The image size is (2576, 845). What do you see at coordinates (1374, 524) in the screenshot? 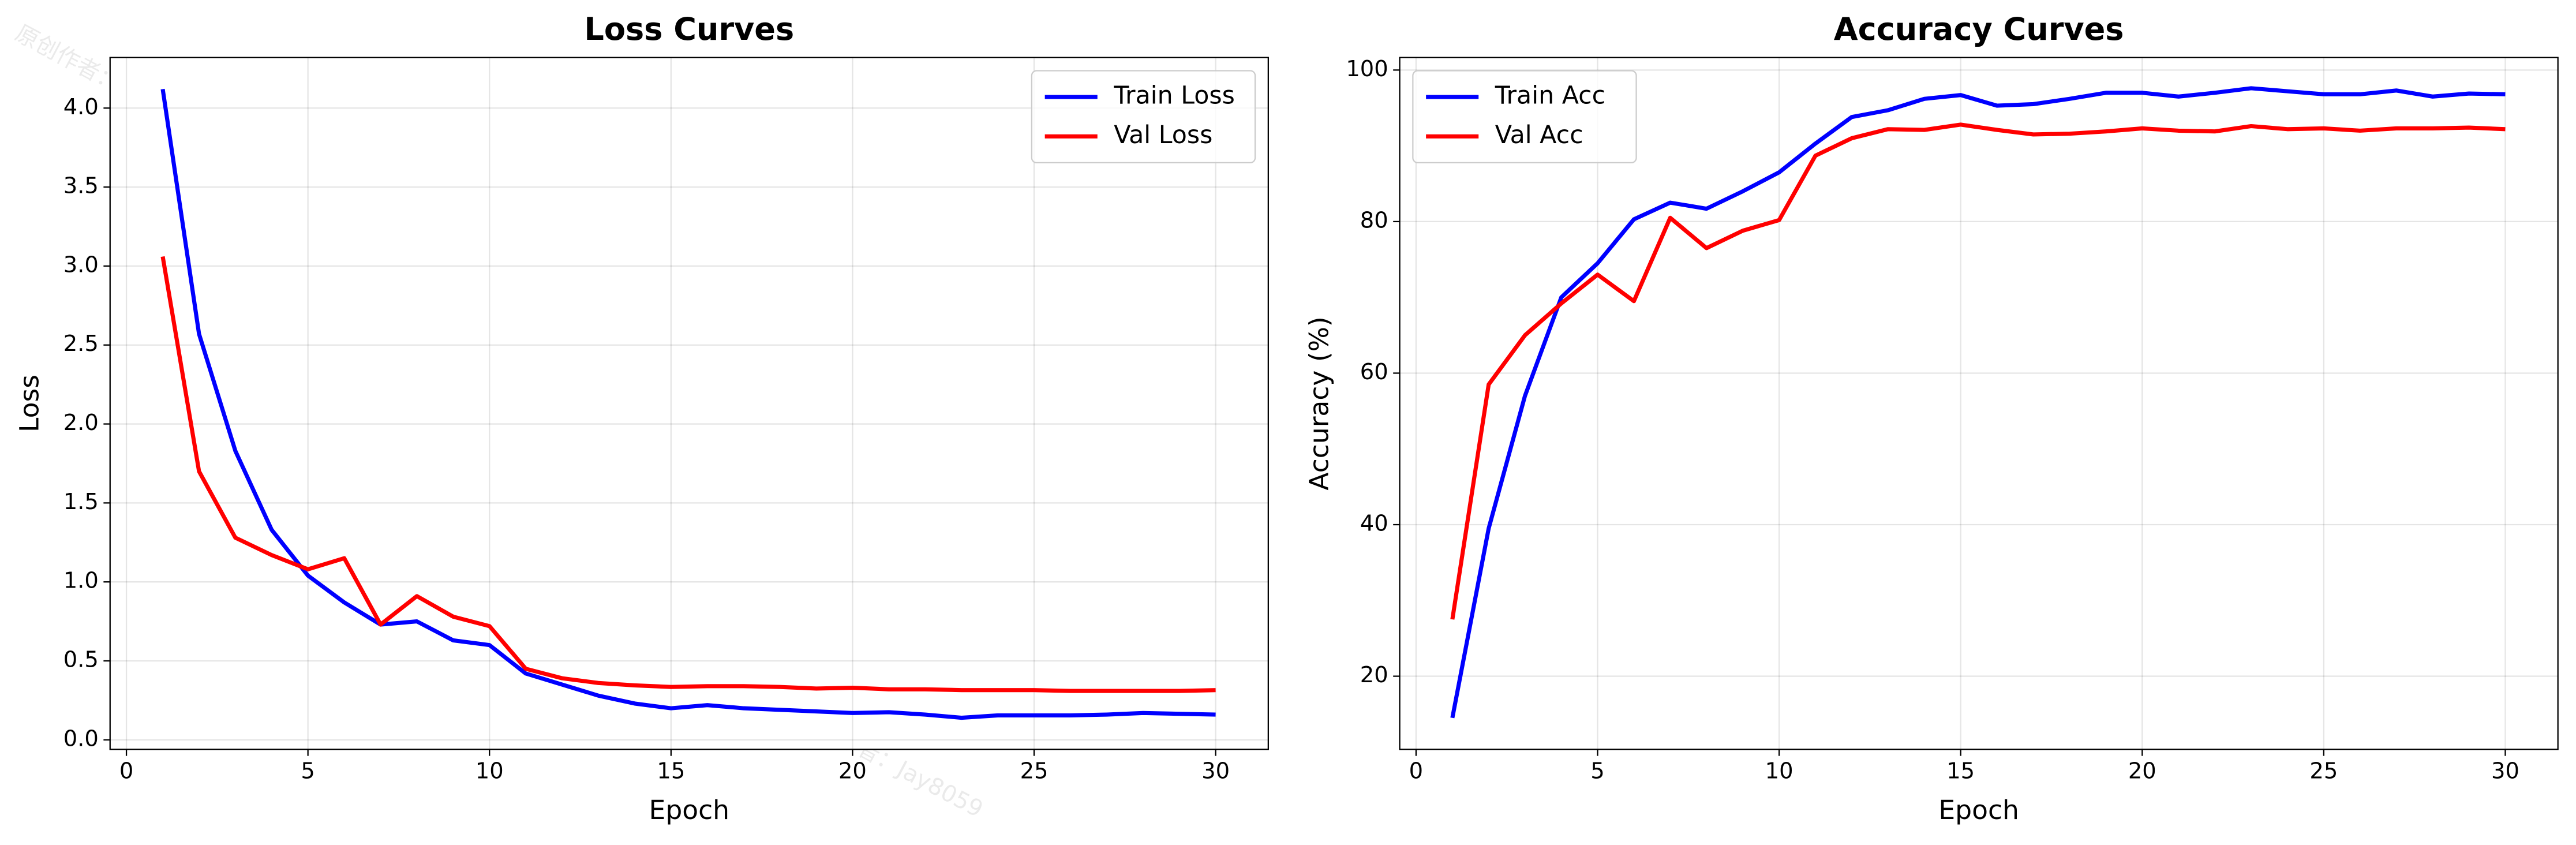
I see `y-tick-label: 40` at bounding box center [1374, 524].